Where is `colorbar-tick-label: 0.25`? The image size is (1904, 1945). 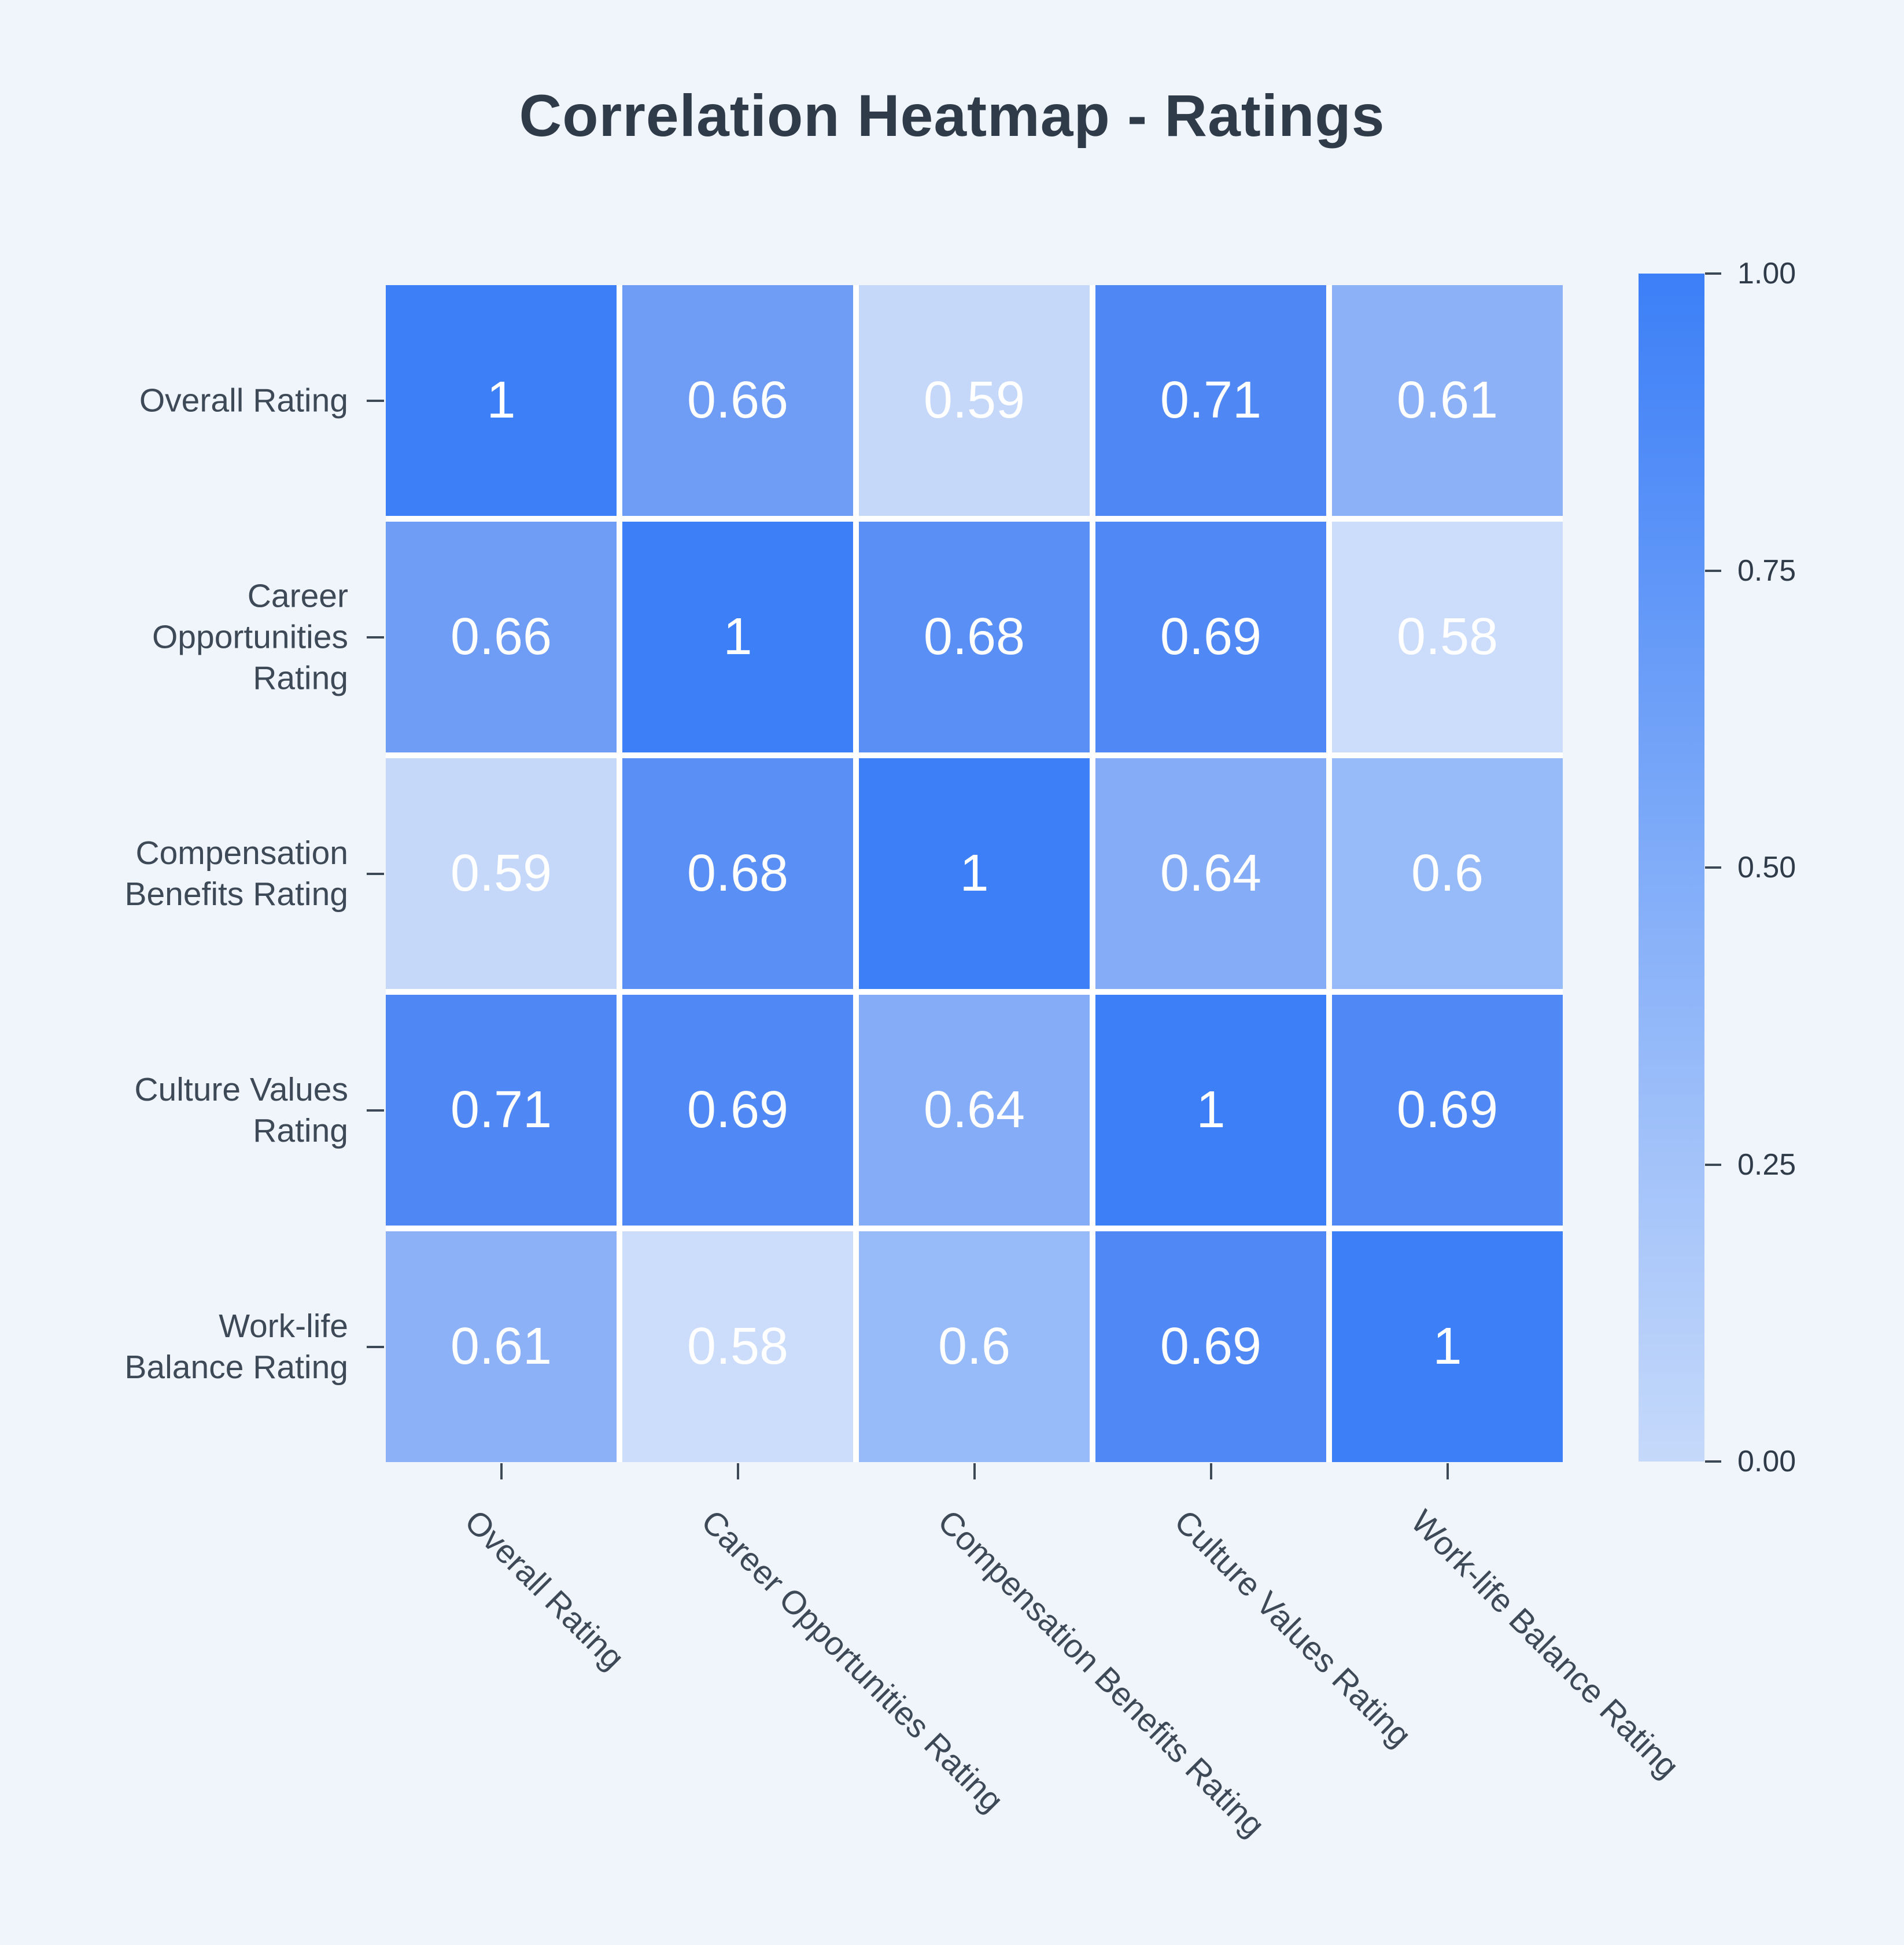
colorbar-tick-label: 0.25 is located at coordinates (1767, 1165).